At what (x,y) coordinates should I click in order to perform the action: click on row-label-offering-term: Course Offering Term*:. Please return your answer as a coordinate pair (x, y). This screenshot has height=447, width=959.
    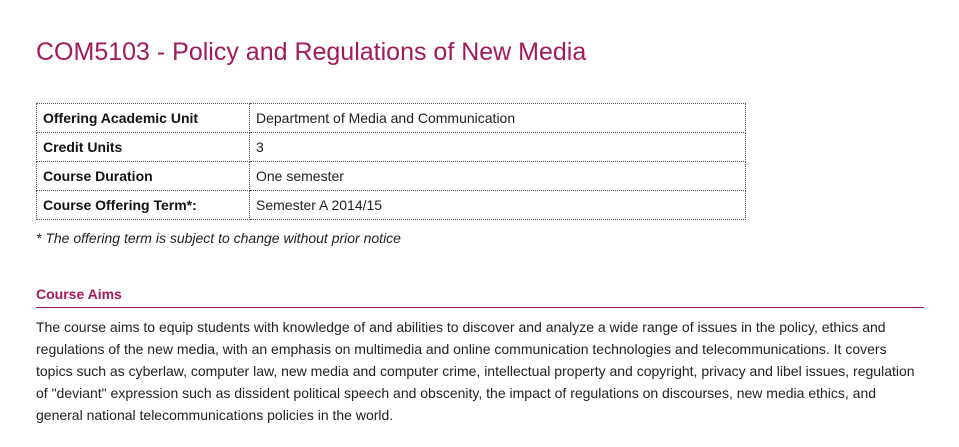
    Looking at the image, I should click on (143, 205).